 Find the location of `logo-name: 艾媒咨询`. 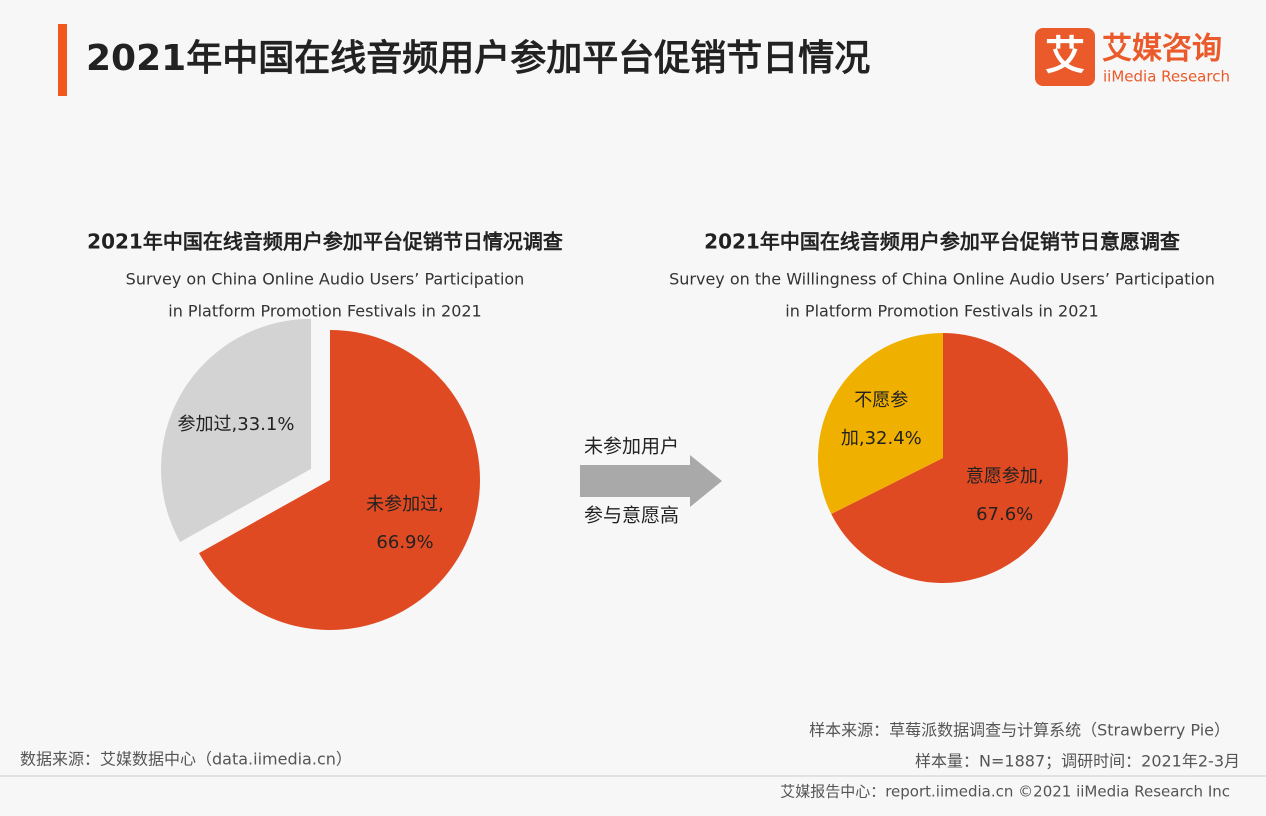

logo-name: 艾媒咨询 is located at coordinates (1162, 49).